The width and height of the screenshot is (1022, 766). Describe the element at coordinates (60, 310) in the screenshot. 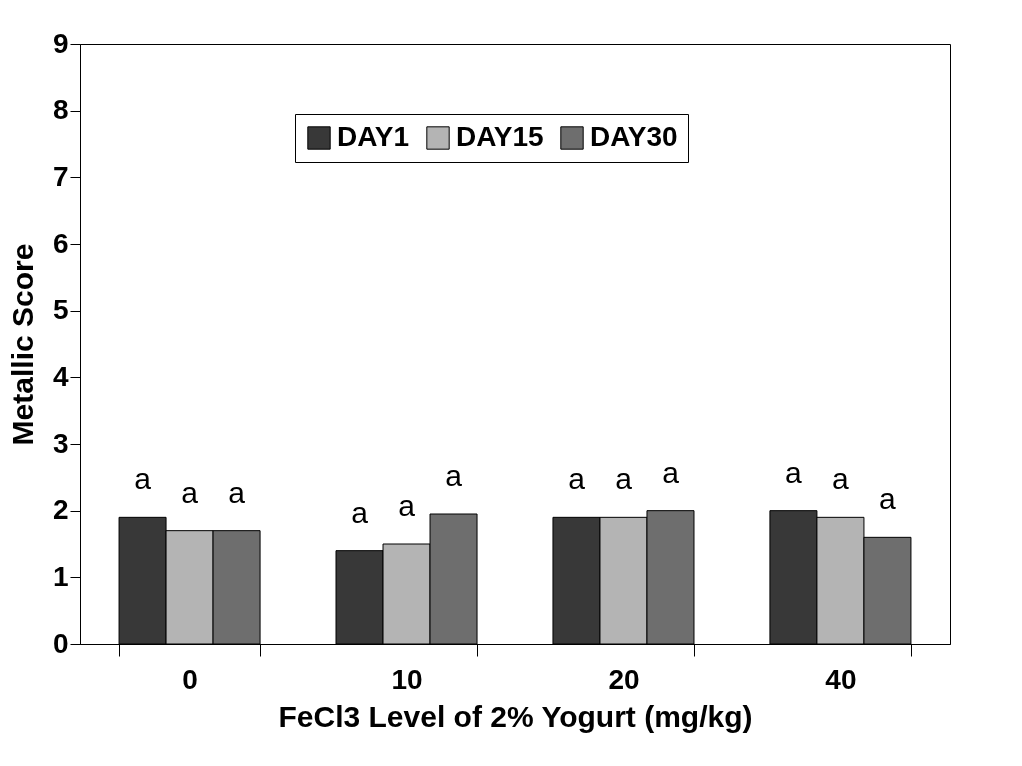

I see `y-tick-label: 5` at that location.